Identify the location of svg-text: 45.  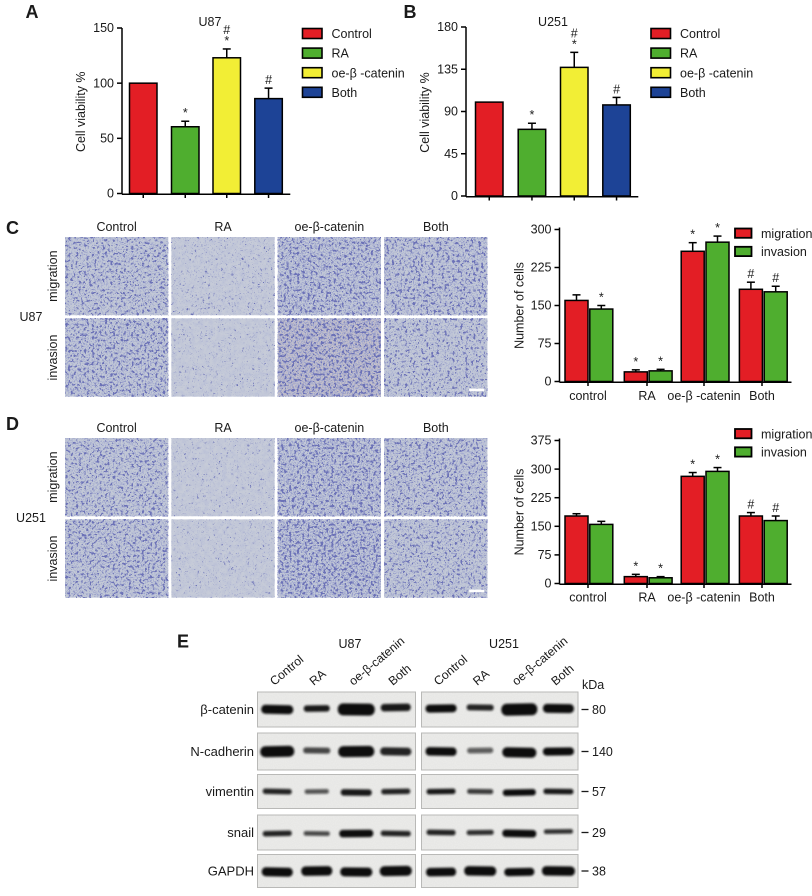
(451, 154).